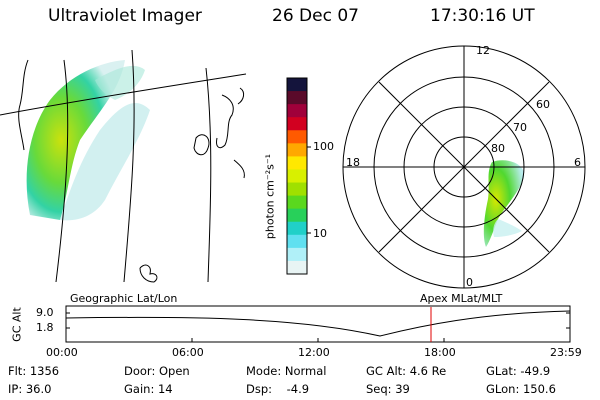  I want to click on flight-number: Flt: 1356, so click(34, 371).